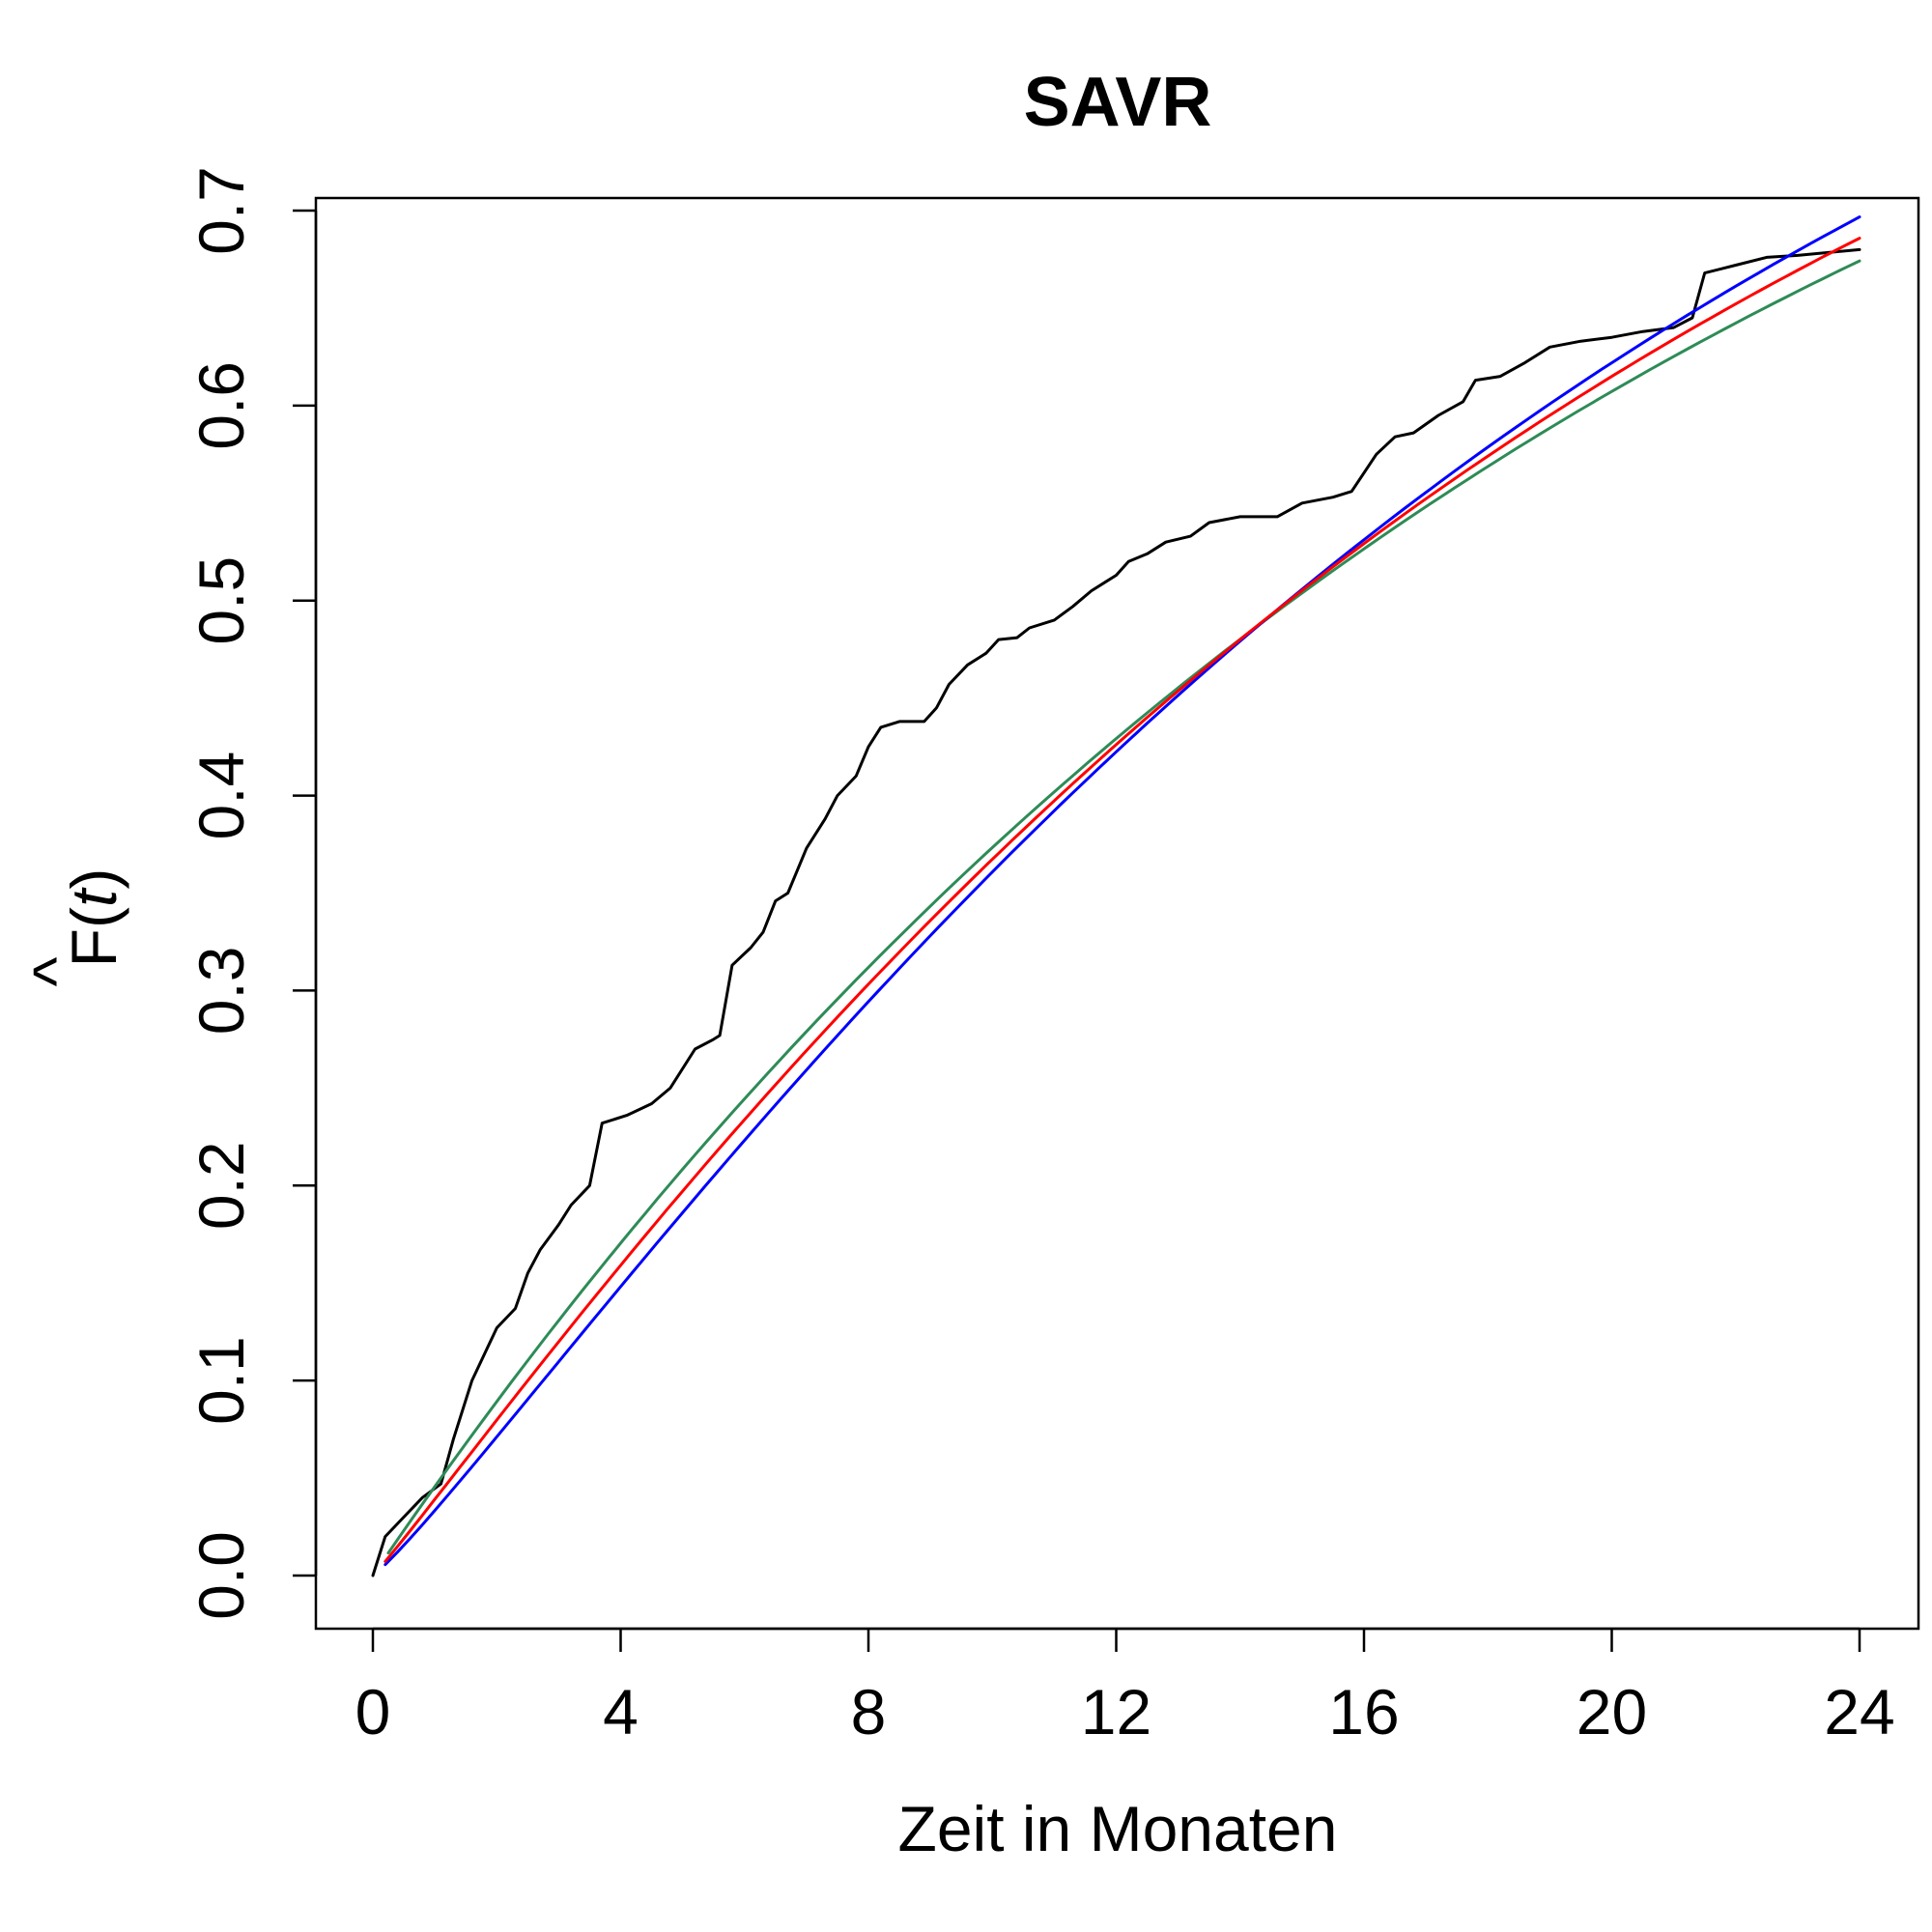 The image size is (1932, 1932). What do you see at coordinates (93, 947) in the screenshot?
I see `y-axis-label-main: F` at bounding box center [93, 947].